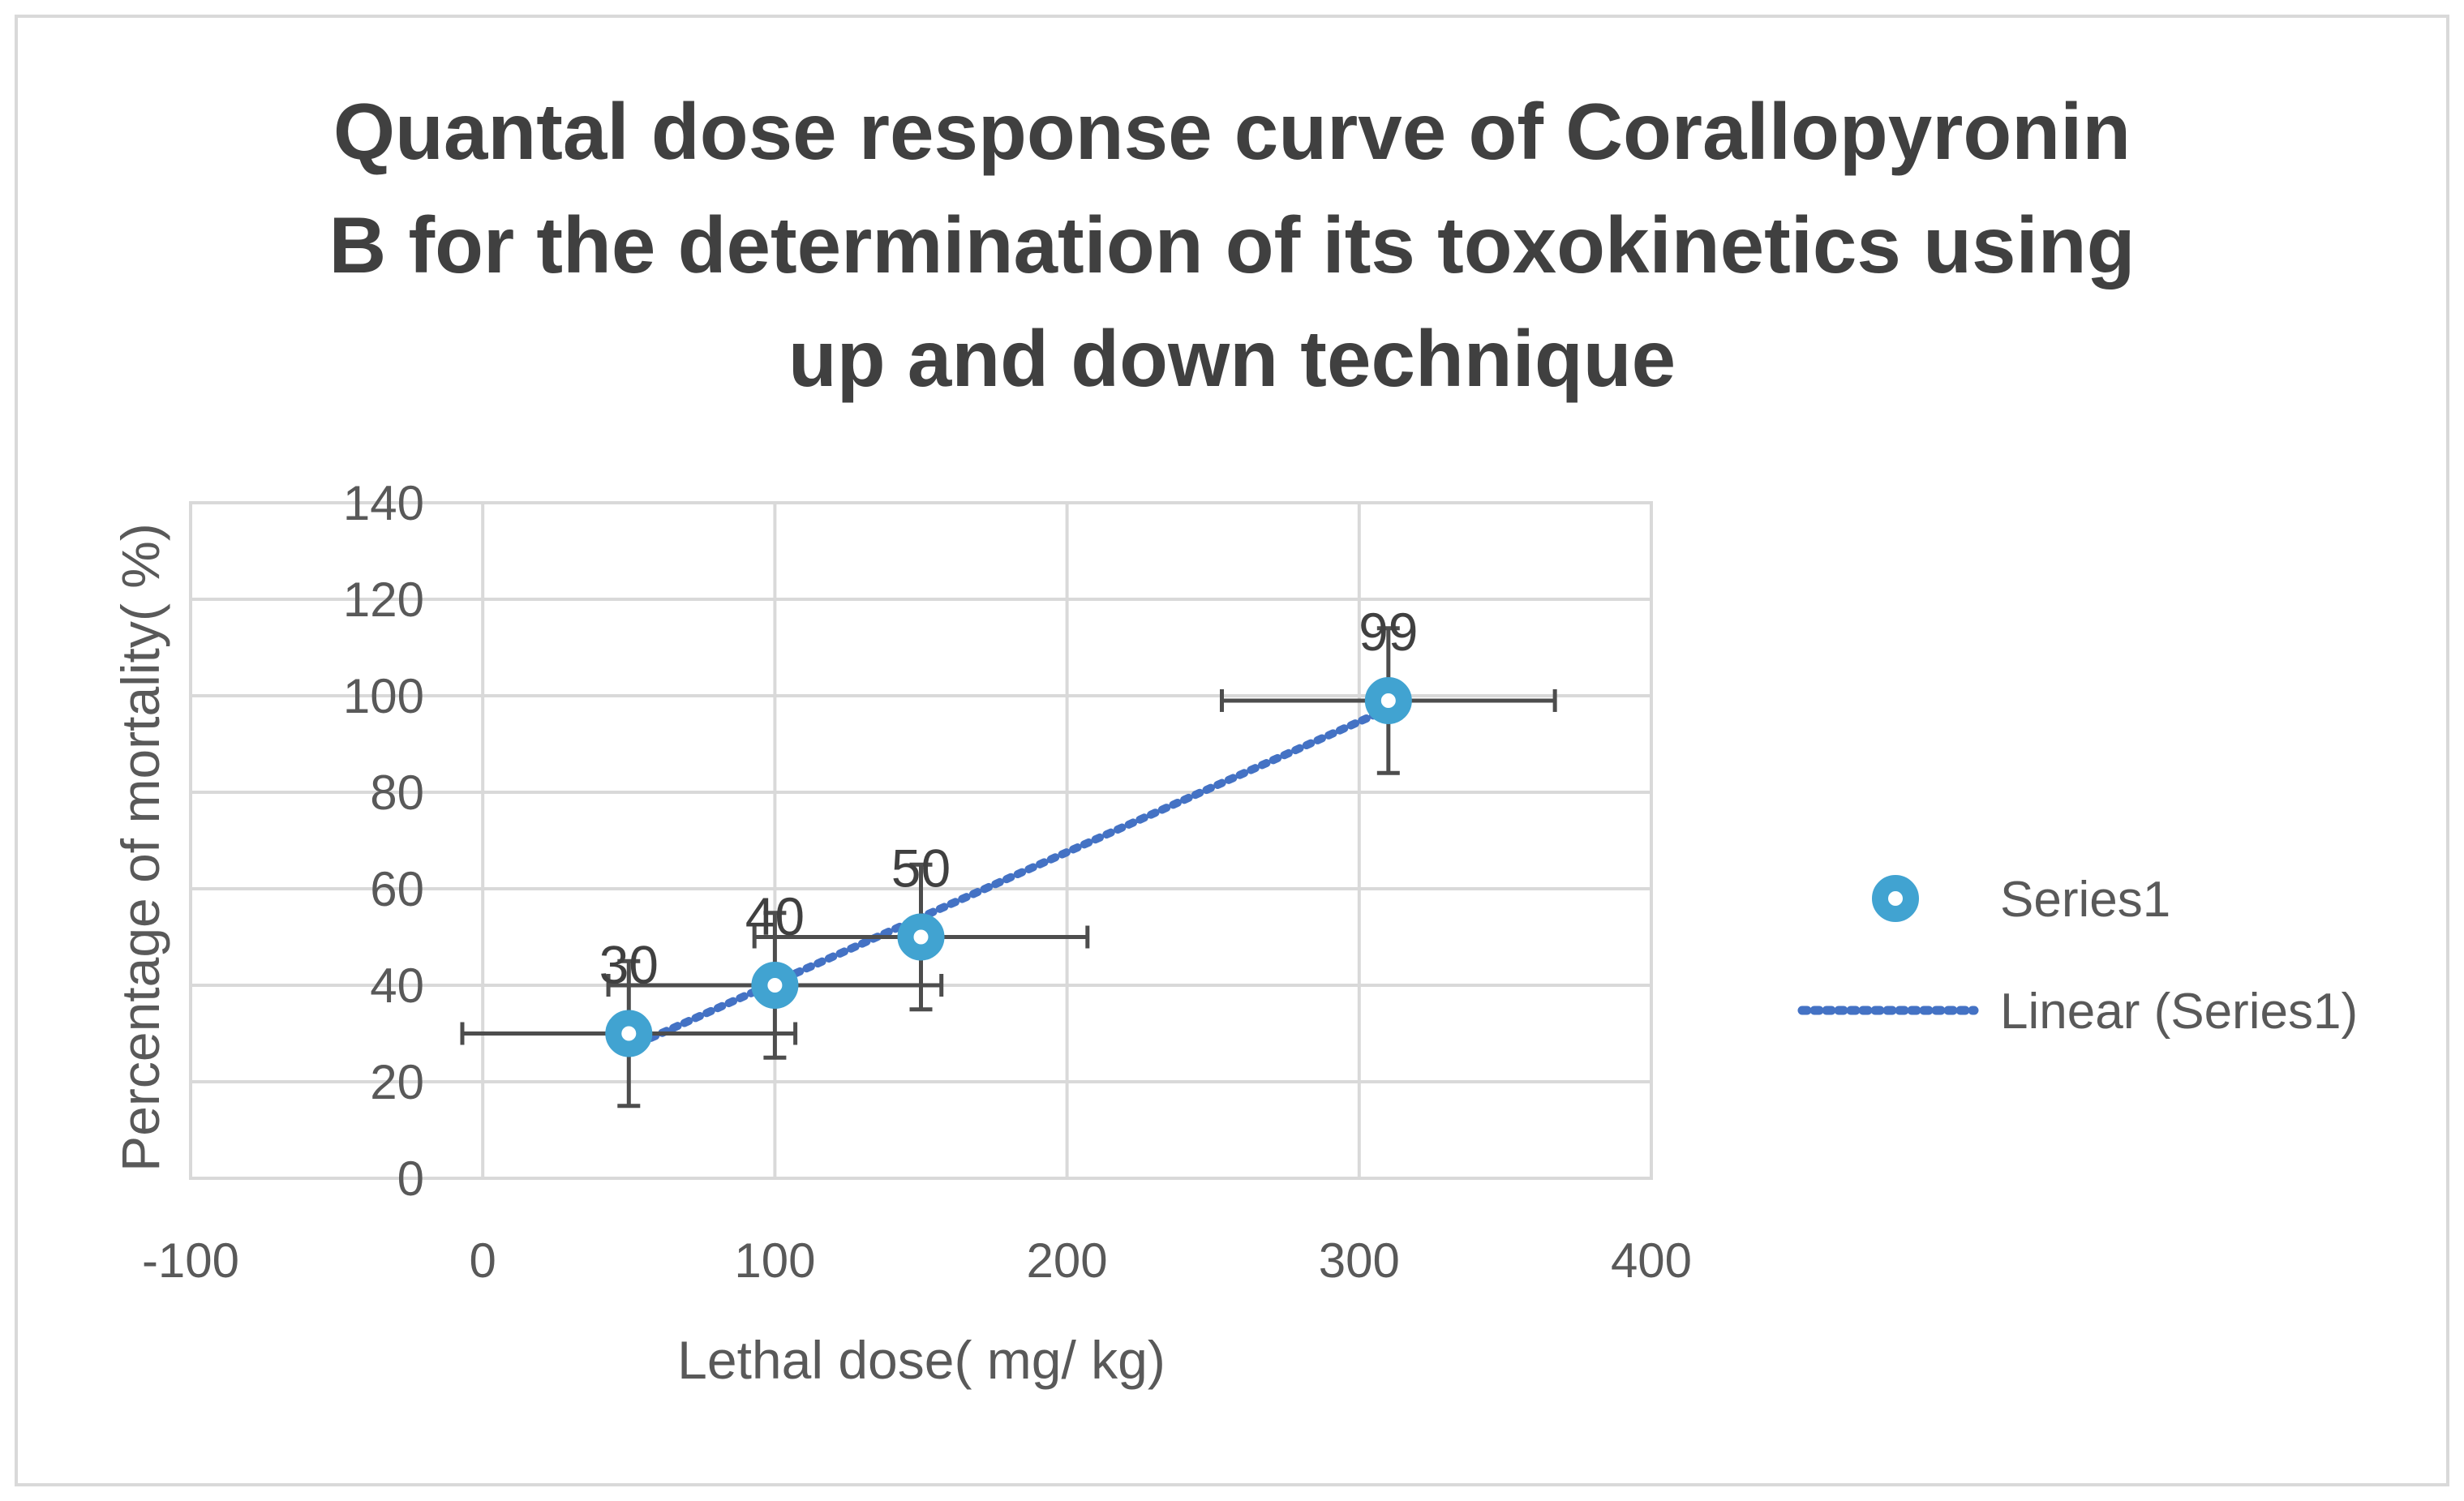 The image size is (2464, 1501). I want to click on data-labels: 30 40 50 99, so click(1009, 798).